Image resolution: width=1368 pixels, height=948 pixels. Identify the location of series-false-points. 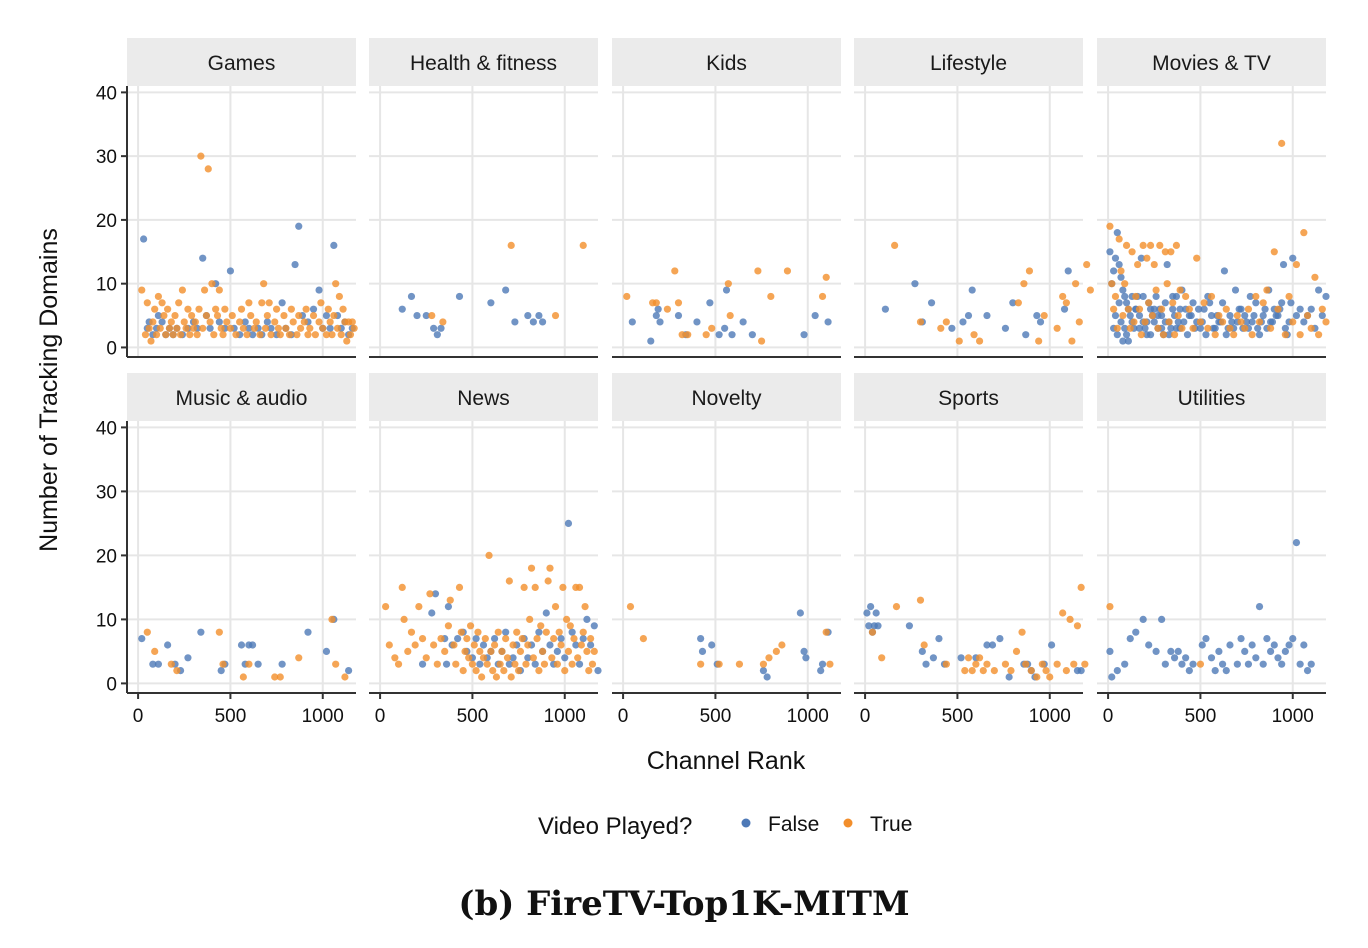
(472, 312).